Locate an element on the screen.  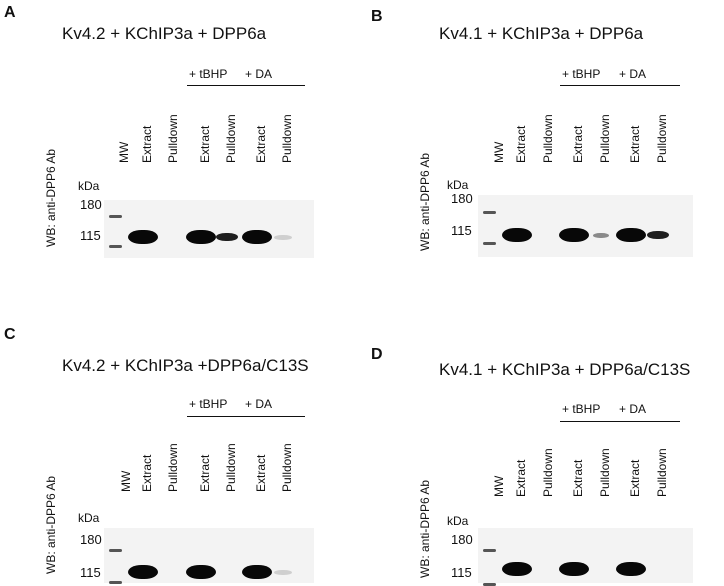
panel-title: Kv4.2 + KChIP3a + DPP6a is located at coordinates (164, 33).